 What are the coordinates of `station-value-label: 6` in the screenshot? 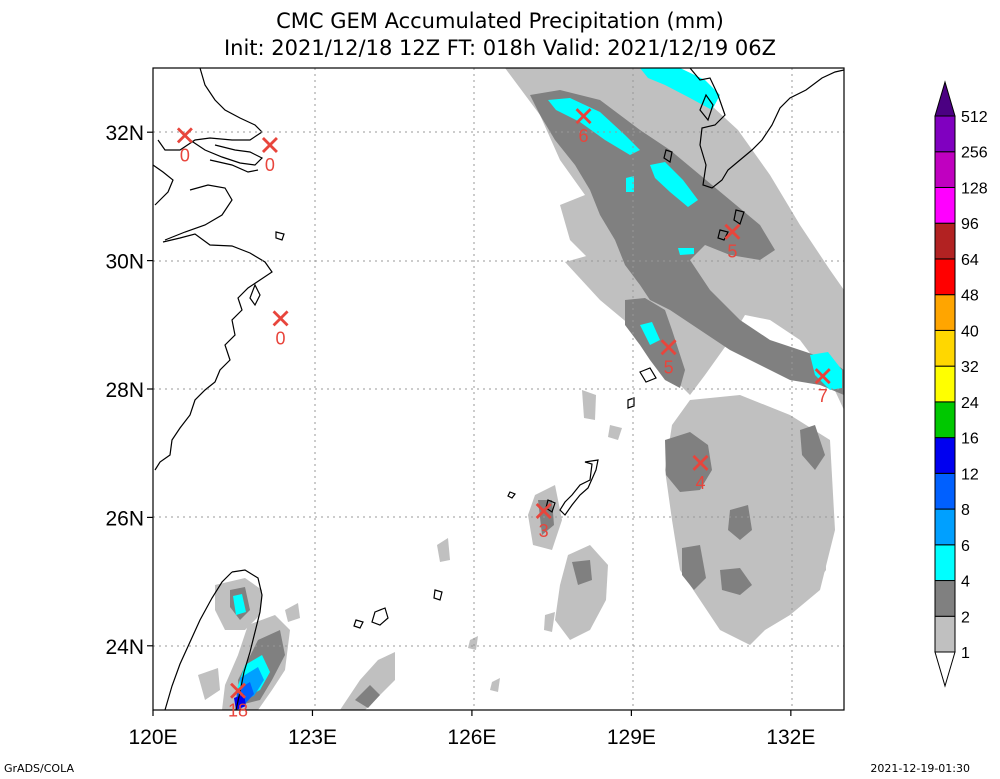 It's located at (584, 136).